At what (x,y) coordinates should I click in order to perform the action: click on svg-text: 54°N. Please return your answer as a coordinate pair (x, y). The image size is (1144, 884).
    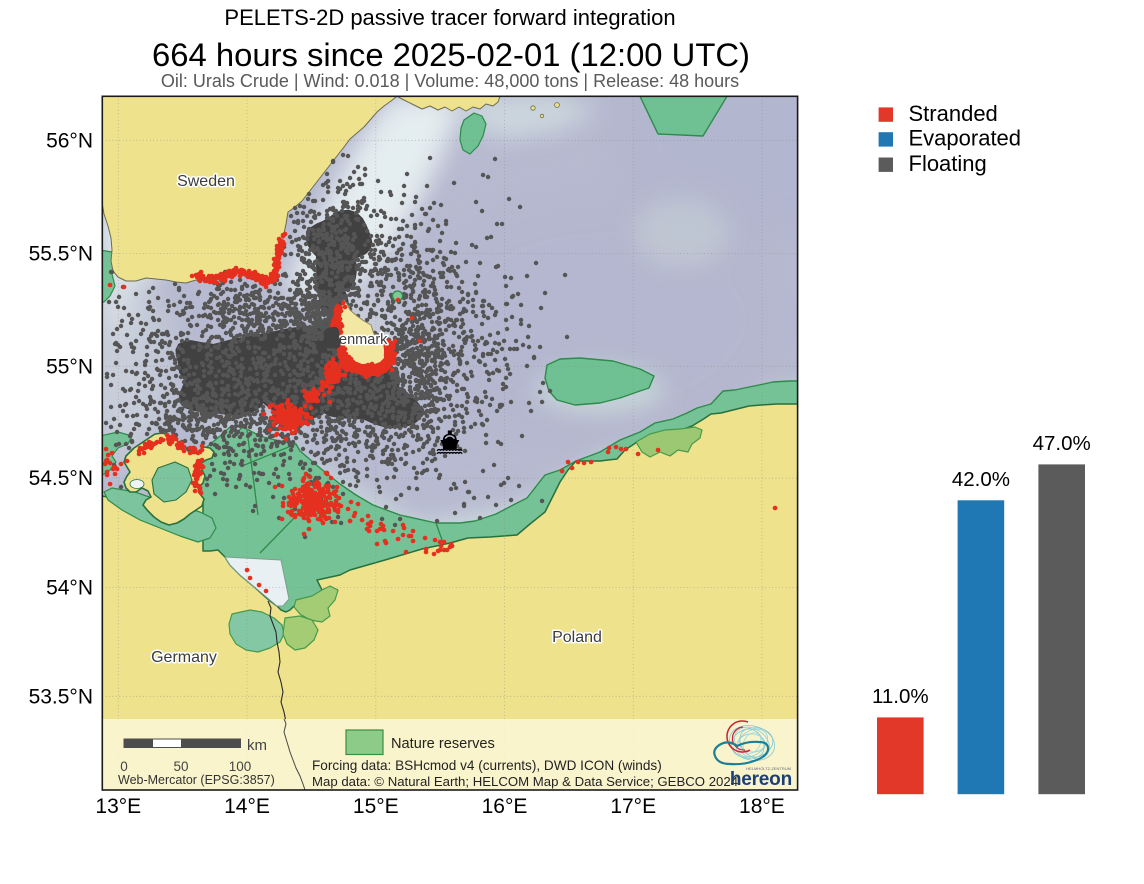
    Looking at the image, I should click on (69, 588).